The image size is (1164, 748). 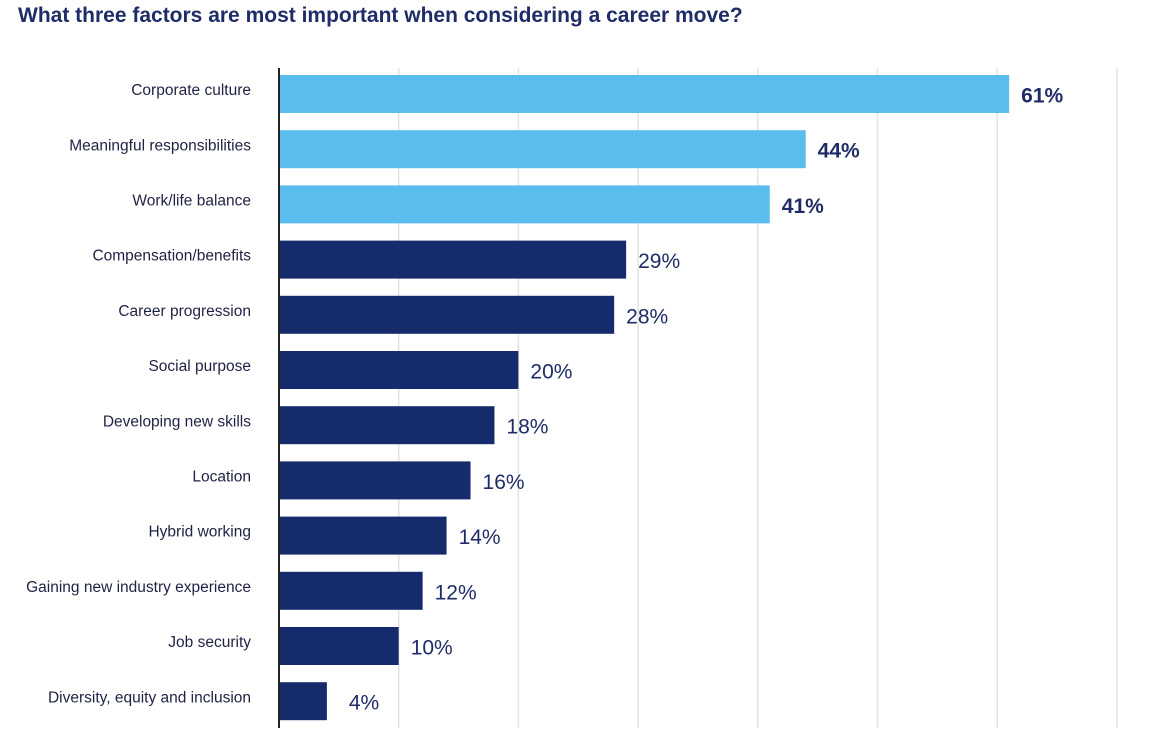 I want to click on value-label: 29%, so click(x=659, y=261).